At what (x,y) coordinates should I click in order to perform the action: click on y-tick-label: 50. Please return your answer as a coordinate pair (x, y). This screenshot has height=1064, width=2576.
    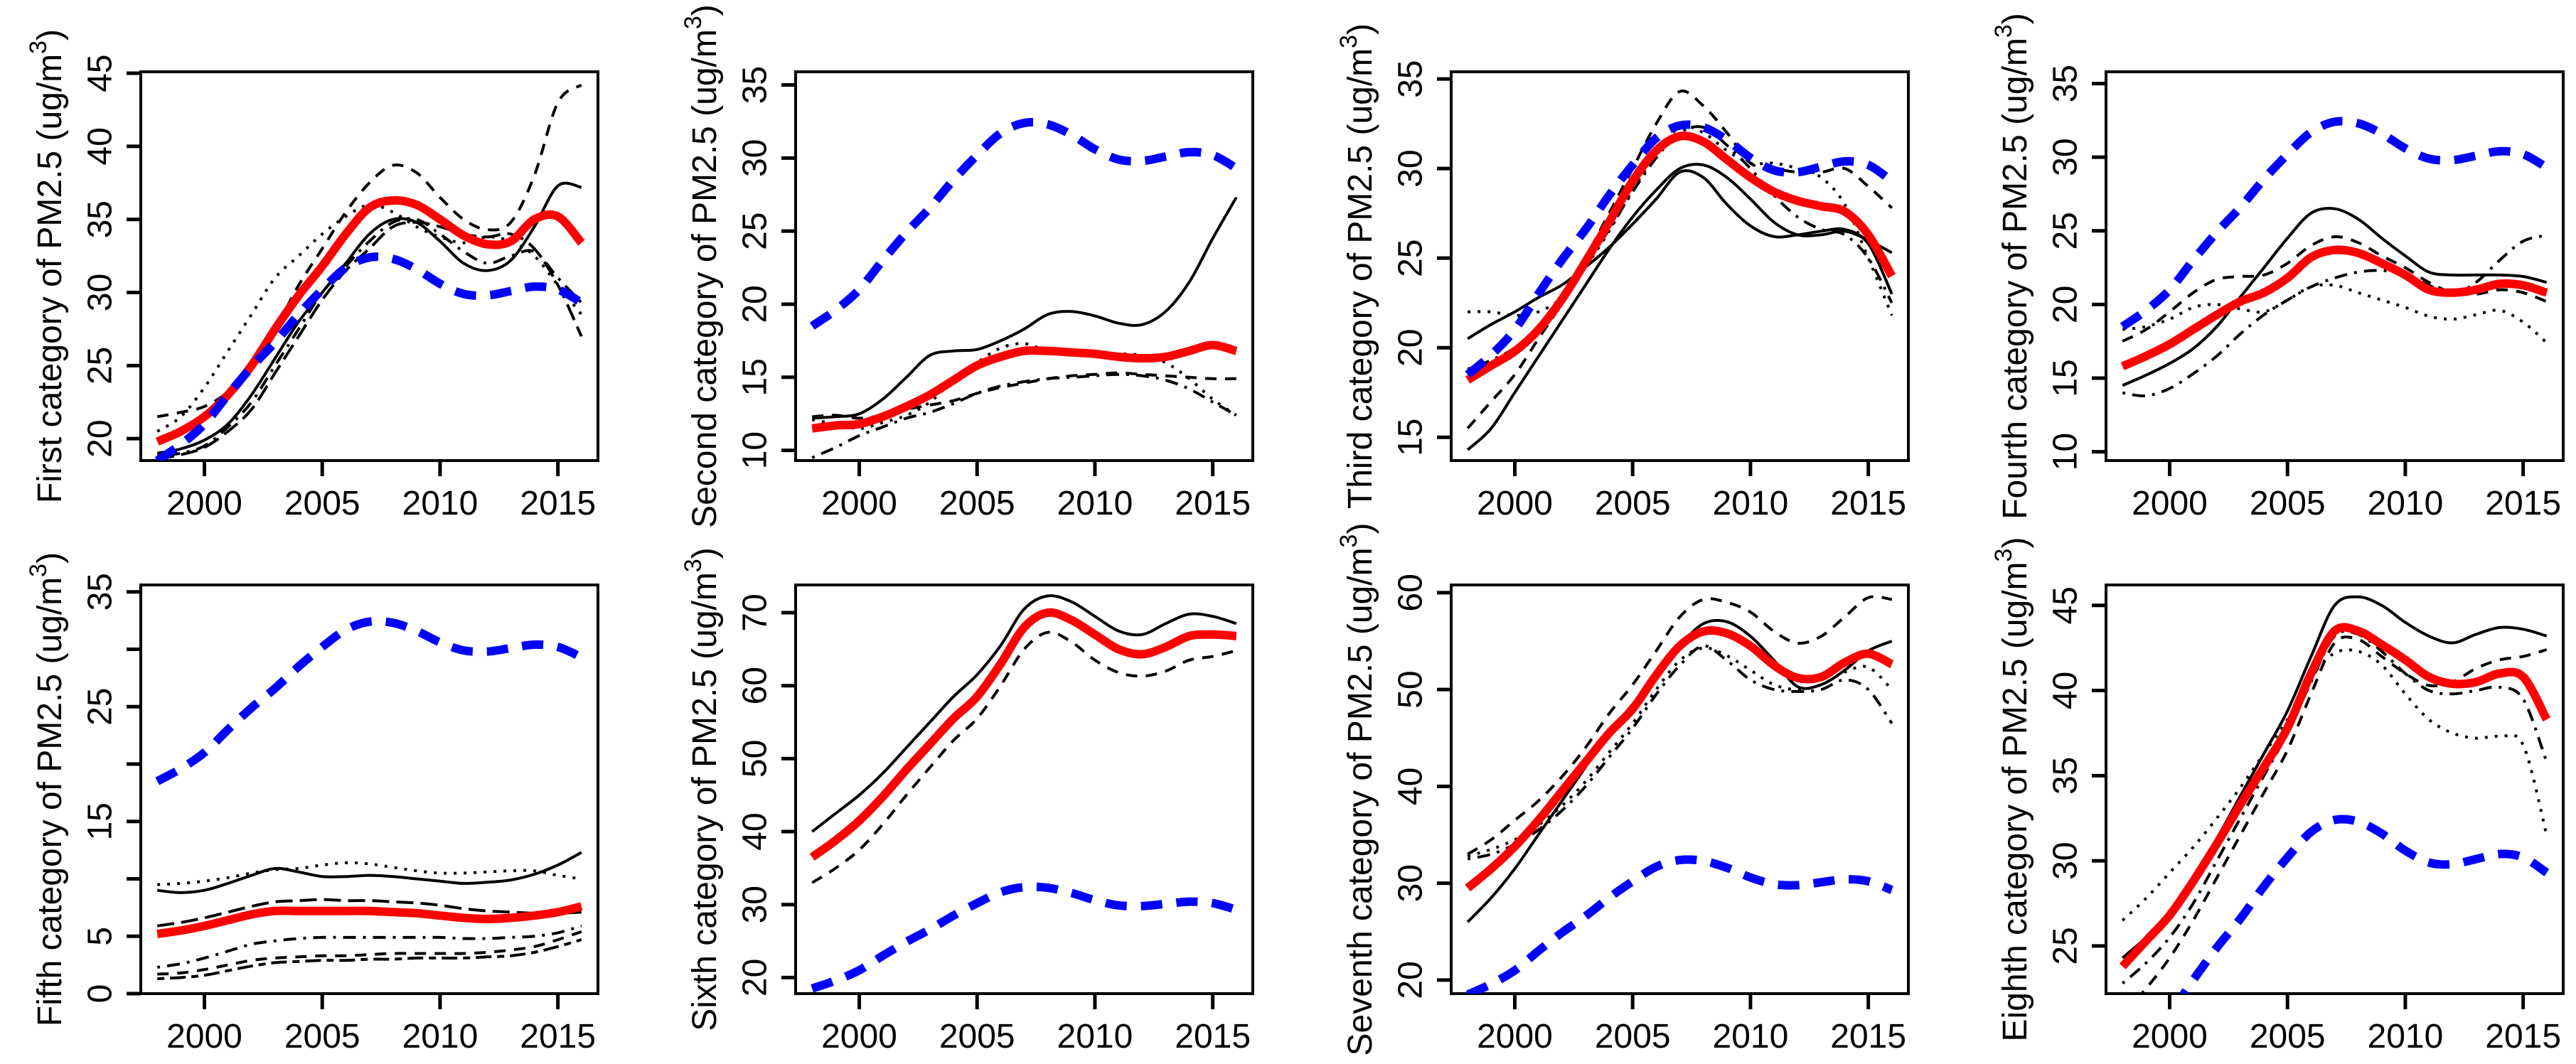
    Looking at the image, I should click on (755, 759).